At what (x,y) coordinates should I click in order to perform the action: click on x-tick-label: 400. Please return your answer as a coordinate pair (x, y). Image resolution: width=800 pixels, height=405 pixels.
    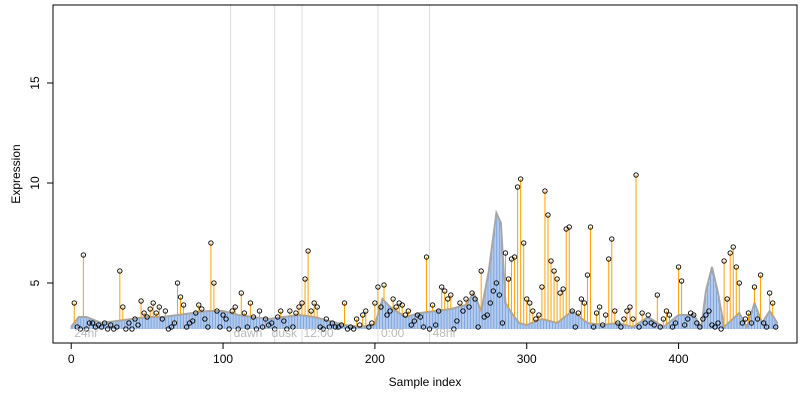
    Looking at the image, I should click on (679, 359).